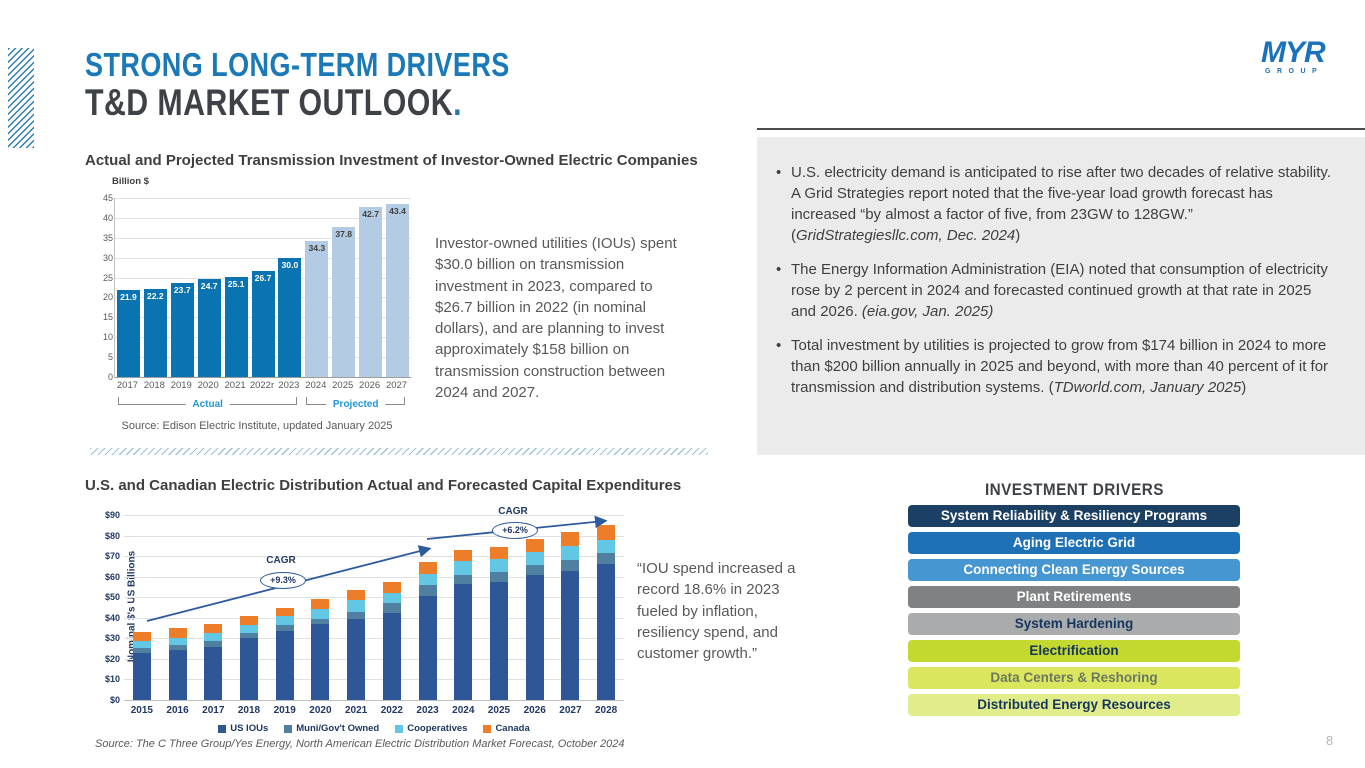 This screenshot has height=768, width=1365. What do you see at coordinates (107, 337) in the screenshot?
I see `y-tick: 10` at bounding box center [107, 337].